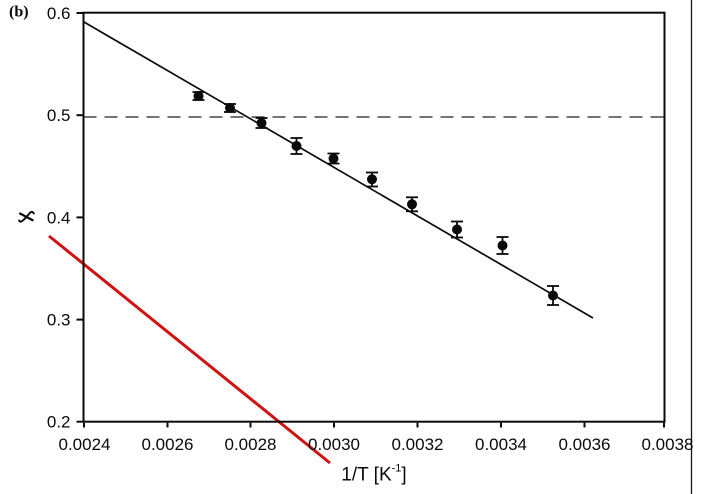  Describe the element at coordinates (85, 444) in the screenshot. I see `svg-text: 0.0024` at that location.